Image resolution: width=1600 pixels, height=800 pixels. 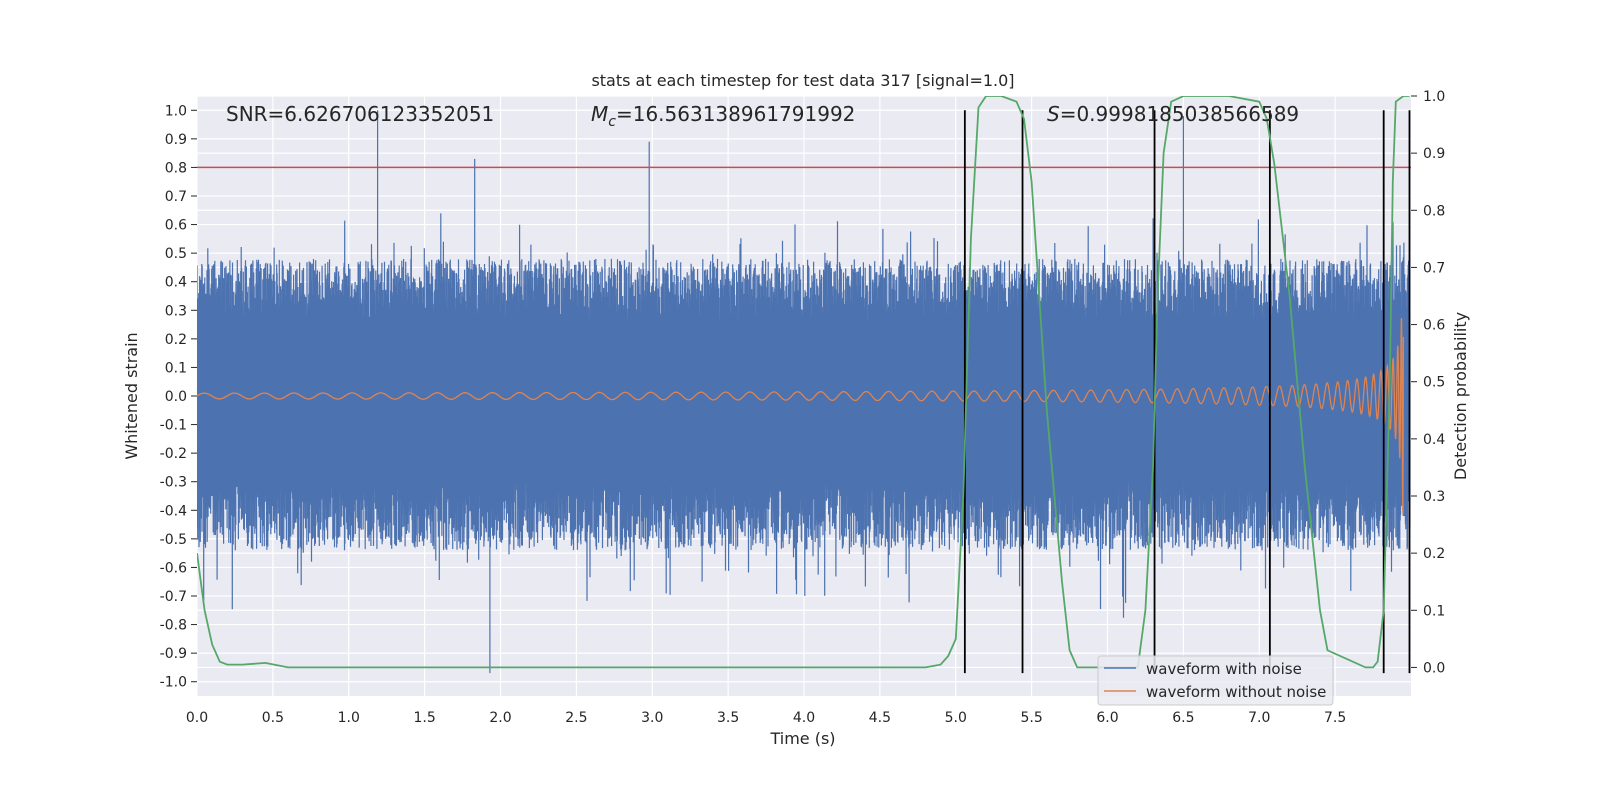 I want to click on y-tick-label: 0.3, so click(x=176, y=311).